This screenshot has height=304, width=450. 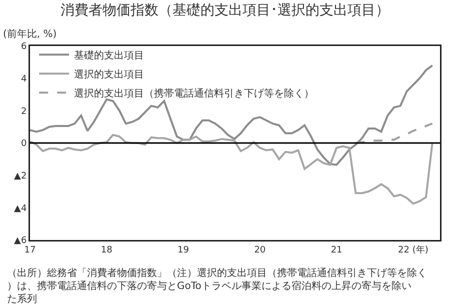 What do you see at coordinates (194, 94) in the screenshot?
I see `legend-label: 選択的支出項目（携帯電話通信料引き下げ等を除く）` at bounding box center [194, 94].